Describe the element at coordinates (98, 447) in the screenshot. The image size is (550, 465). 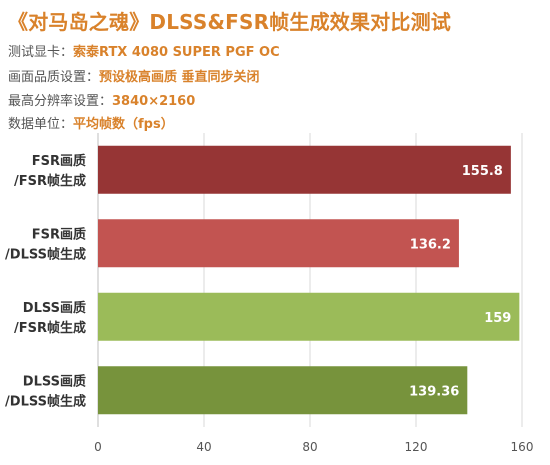
I see `x-tick-label: 0` at that location.